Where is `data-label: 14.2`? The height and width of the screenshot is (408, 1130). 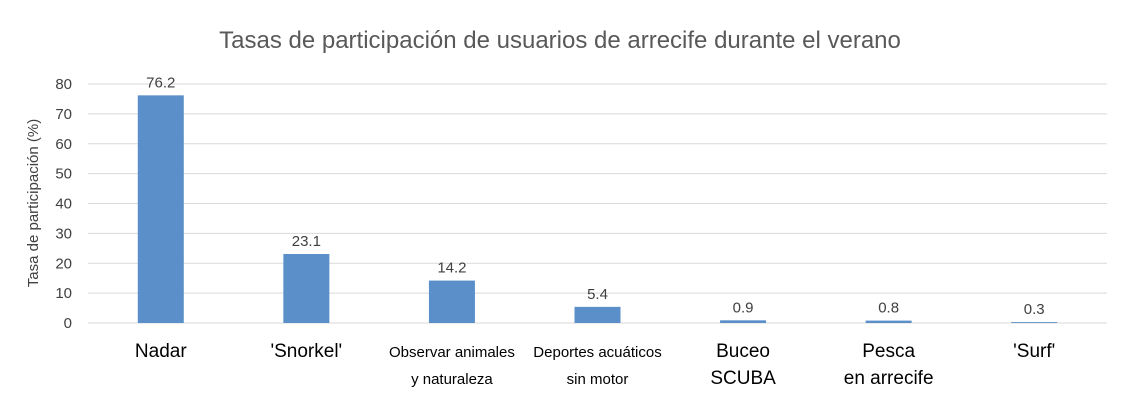
data-label: 14.2 is located at coordinates (451, 268).